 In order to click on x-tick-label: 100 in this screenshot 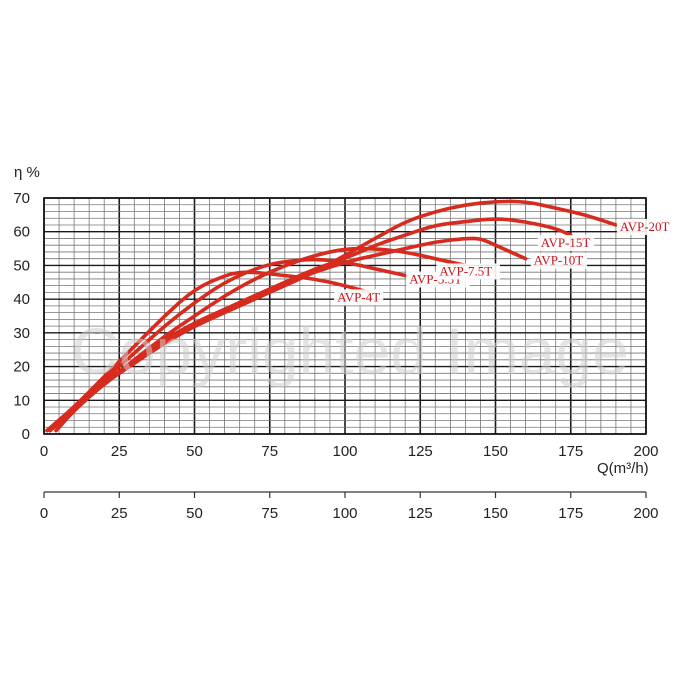, I will do `click(344, 451)`.